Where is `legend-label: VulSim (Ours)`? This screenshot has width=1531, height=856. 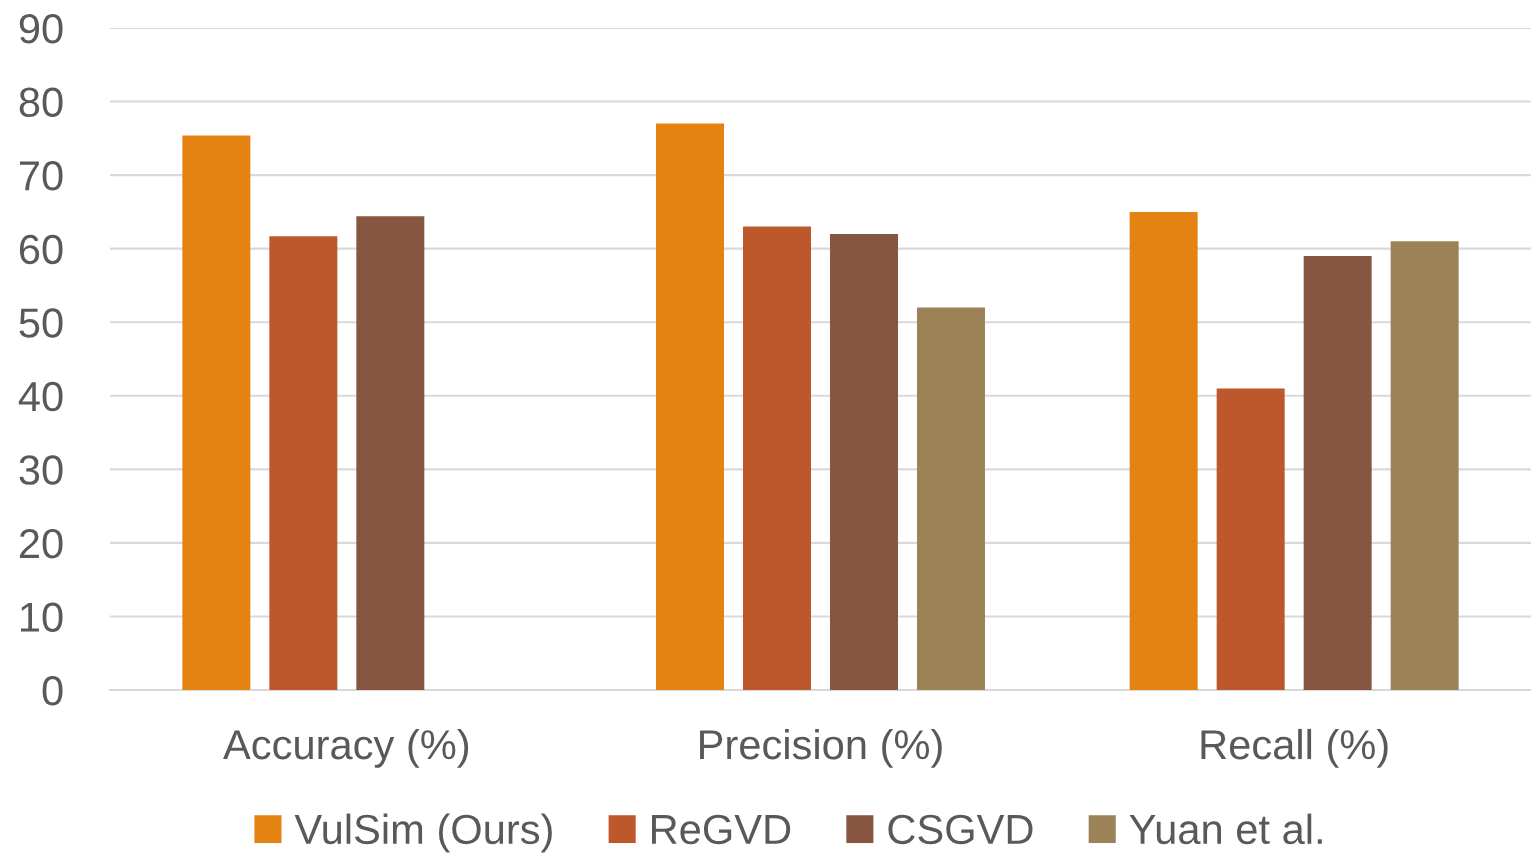 legend-label: VulSim (Ours) is located at coordinates (423, 833).